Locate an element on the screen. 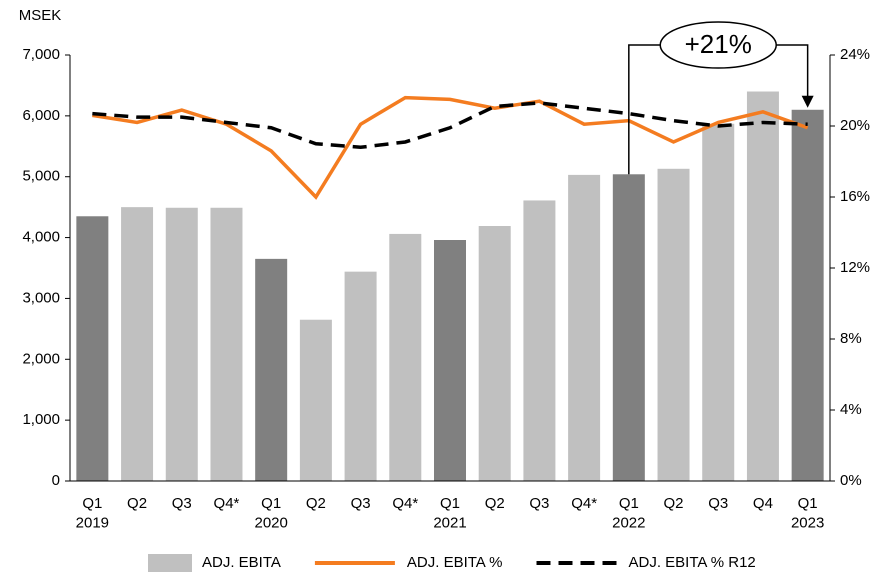  annotation-text: +21% is located at coordinates (718, 44).